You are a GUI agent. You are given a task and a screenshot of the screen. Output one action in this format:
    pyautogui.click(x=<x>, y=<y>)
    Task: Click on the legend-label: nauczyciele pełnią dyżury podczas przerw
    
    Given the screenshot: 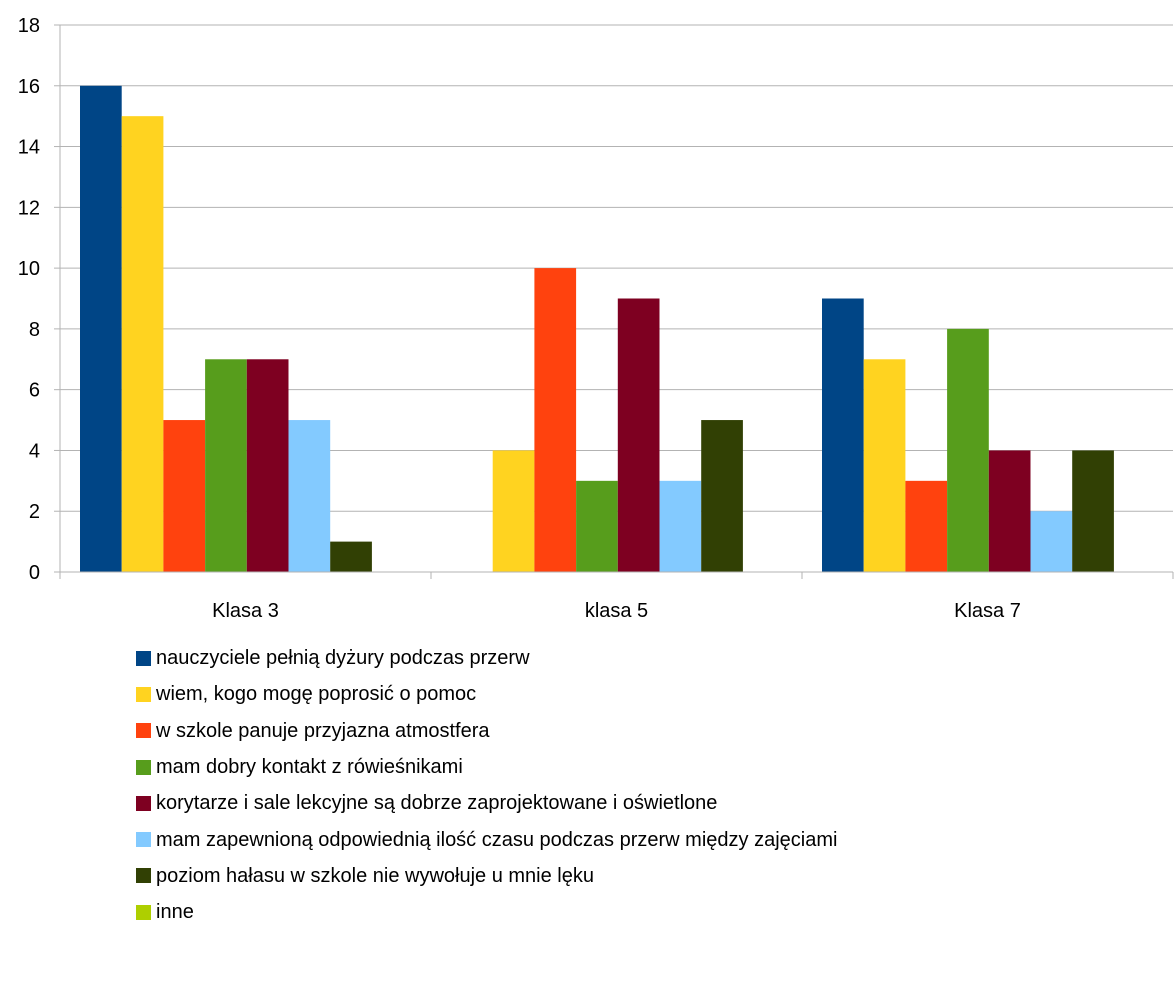 What is the action you would take?
    pyautogui.click(x=343, y=658)
    